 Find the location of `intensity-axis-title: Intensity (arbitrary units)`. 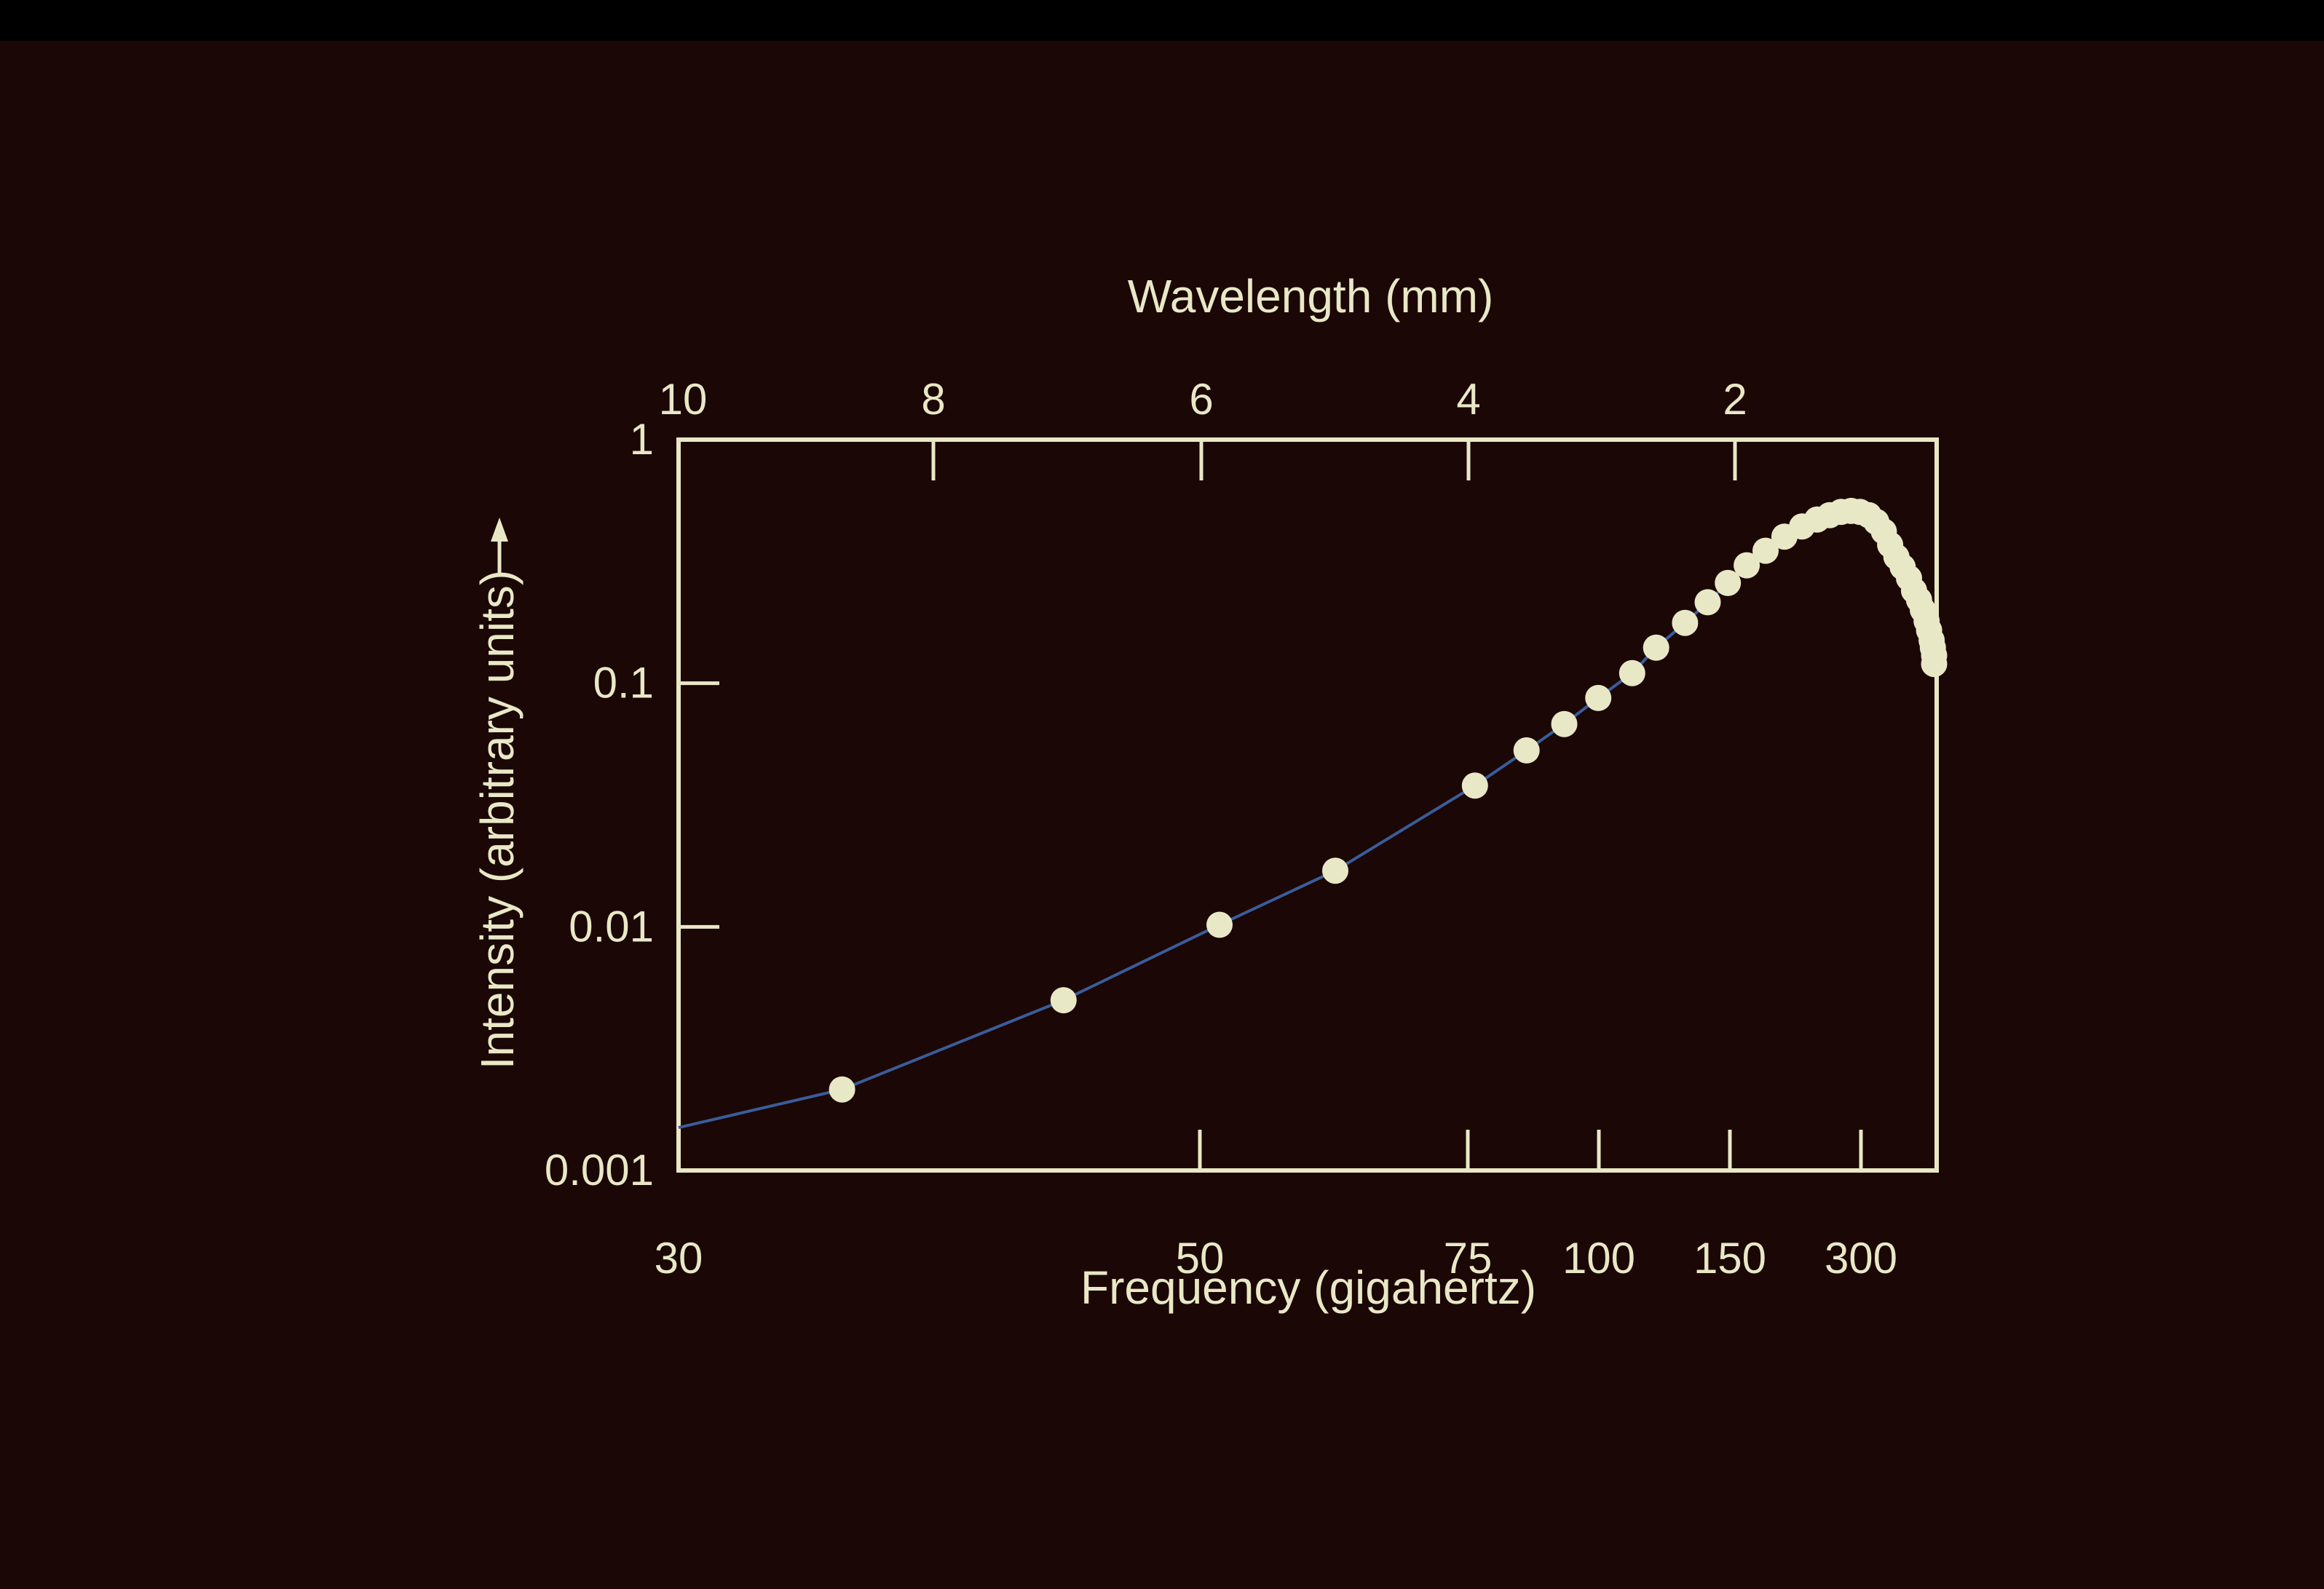

intensity-axis-title: Intensity (arbitrary units) is located at coordinates (497, 819).